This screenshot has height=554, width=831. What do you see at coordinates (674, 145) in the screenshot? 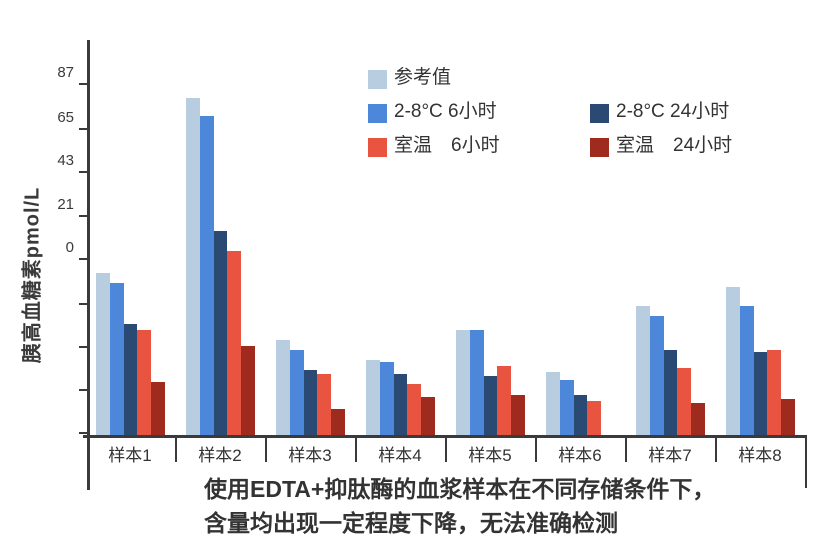
I see `legend-label: 室温 24小时` at bounding box center [674, 145].